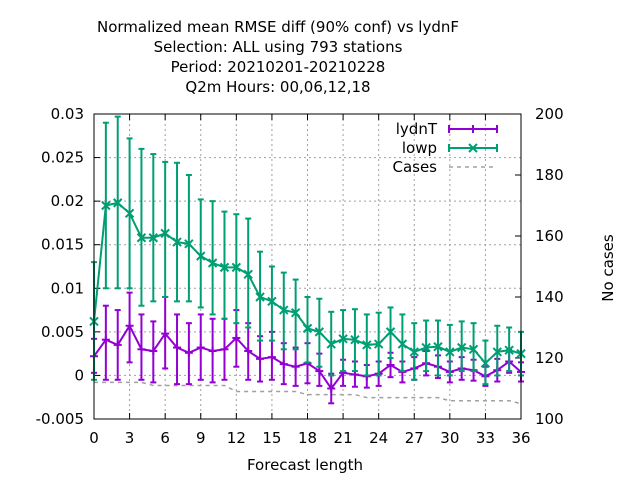 Image resolution: width=640 pixels, height=480 pixels. What do you see at coordinates (130, 438) in the screenshot?
I see `x-tick-label: 3` at bounding box center [130, 438].